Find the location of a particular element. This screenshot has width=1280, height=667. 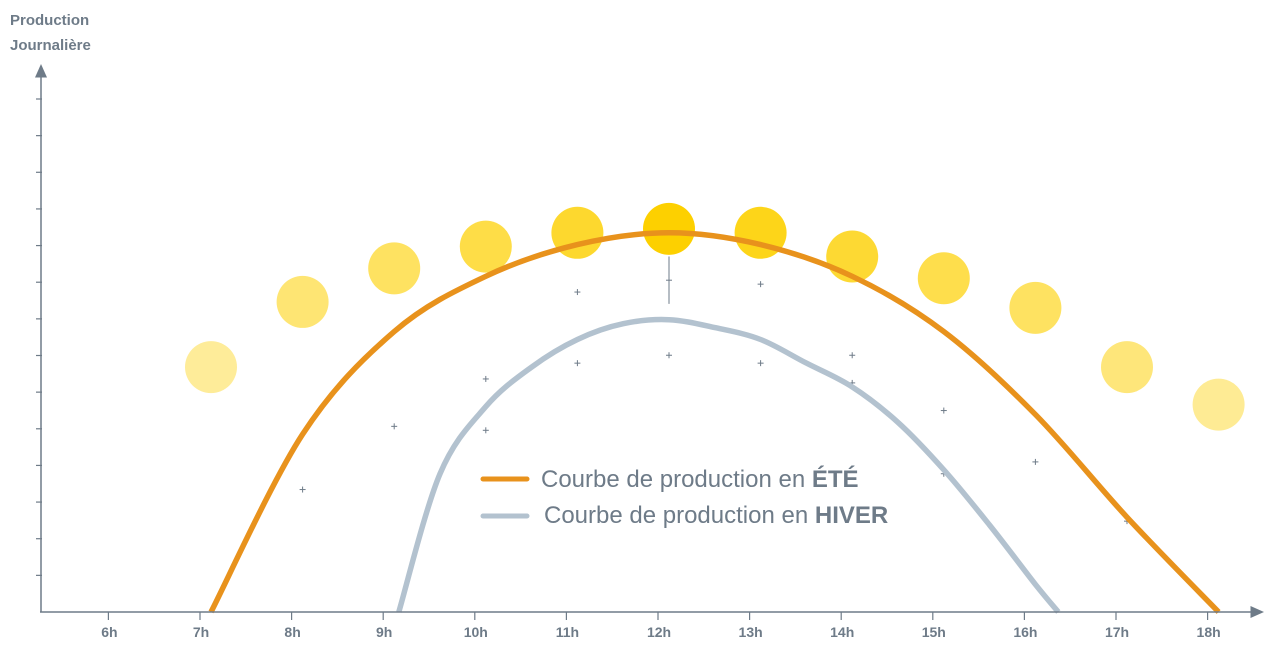

legend-label-hiver-emph: HIVER is located at coordinates (851, 515).